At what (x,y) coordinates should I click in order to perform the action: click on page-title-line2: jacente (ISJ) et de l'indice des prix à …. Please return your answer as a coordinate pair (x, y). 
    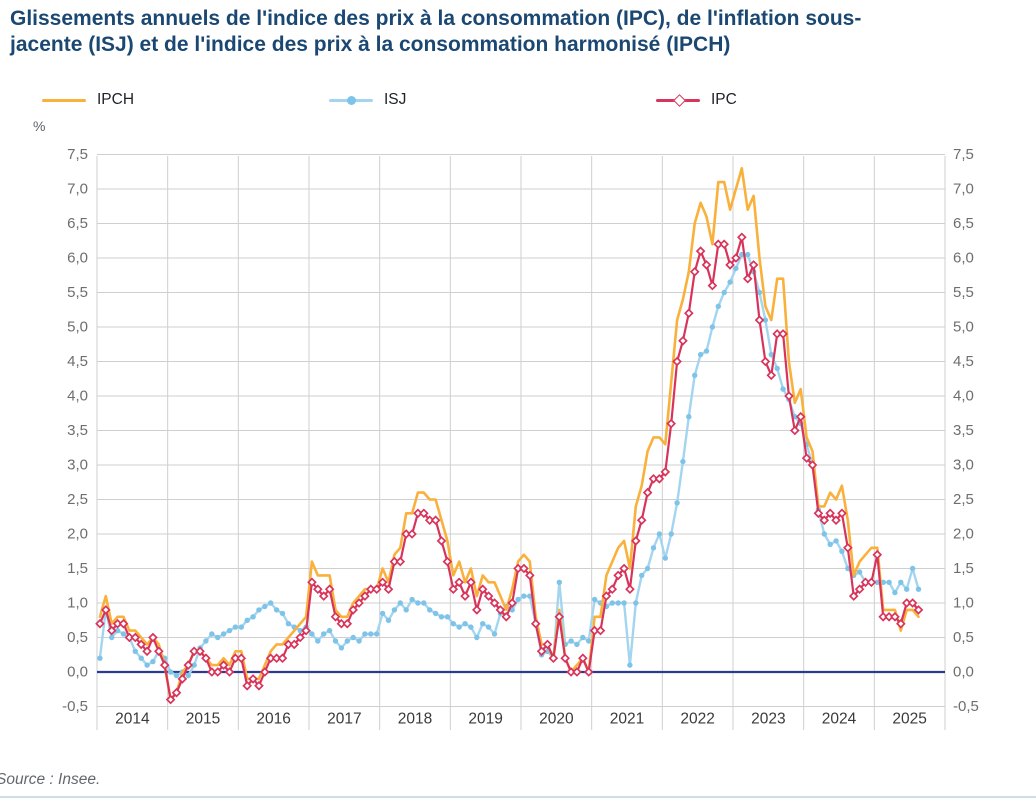
    Looking at the image, I should click on (370, 45).